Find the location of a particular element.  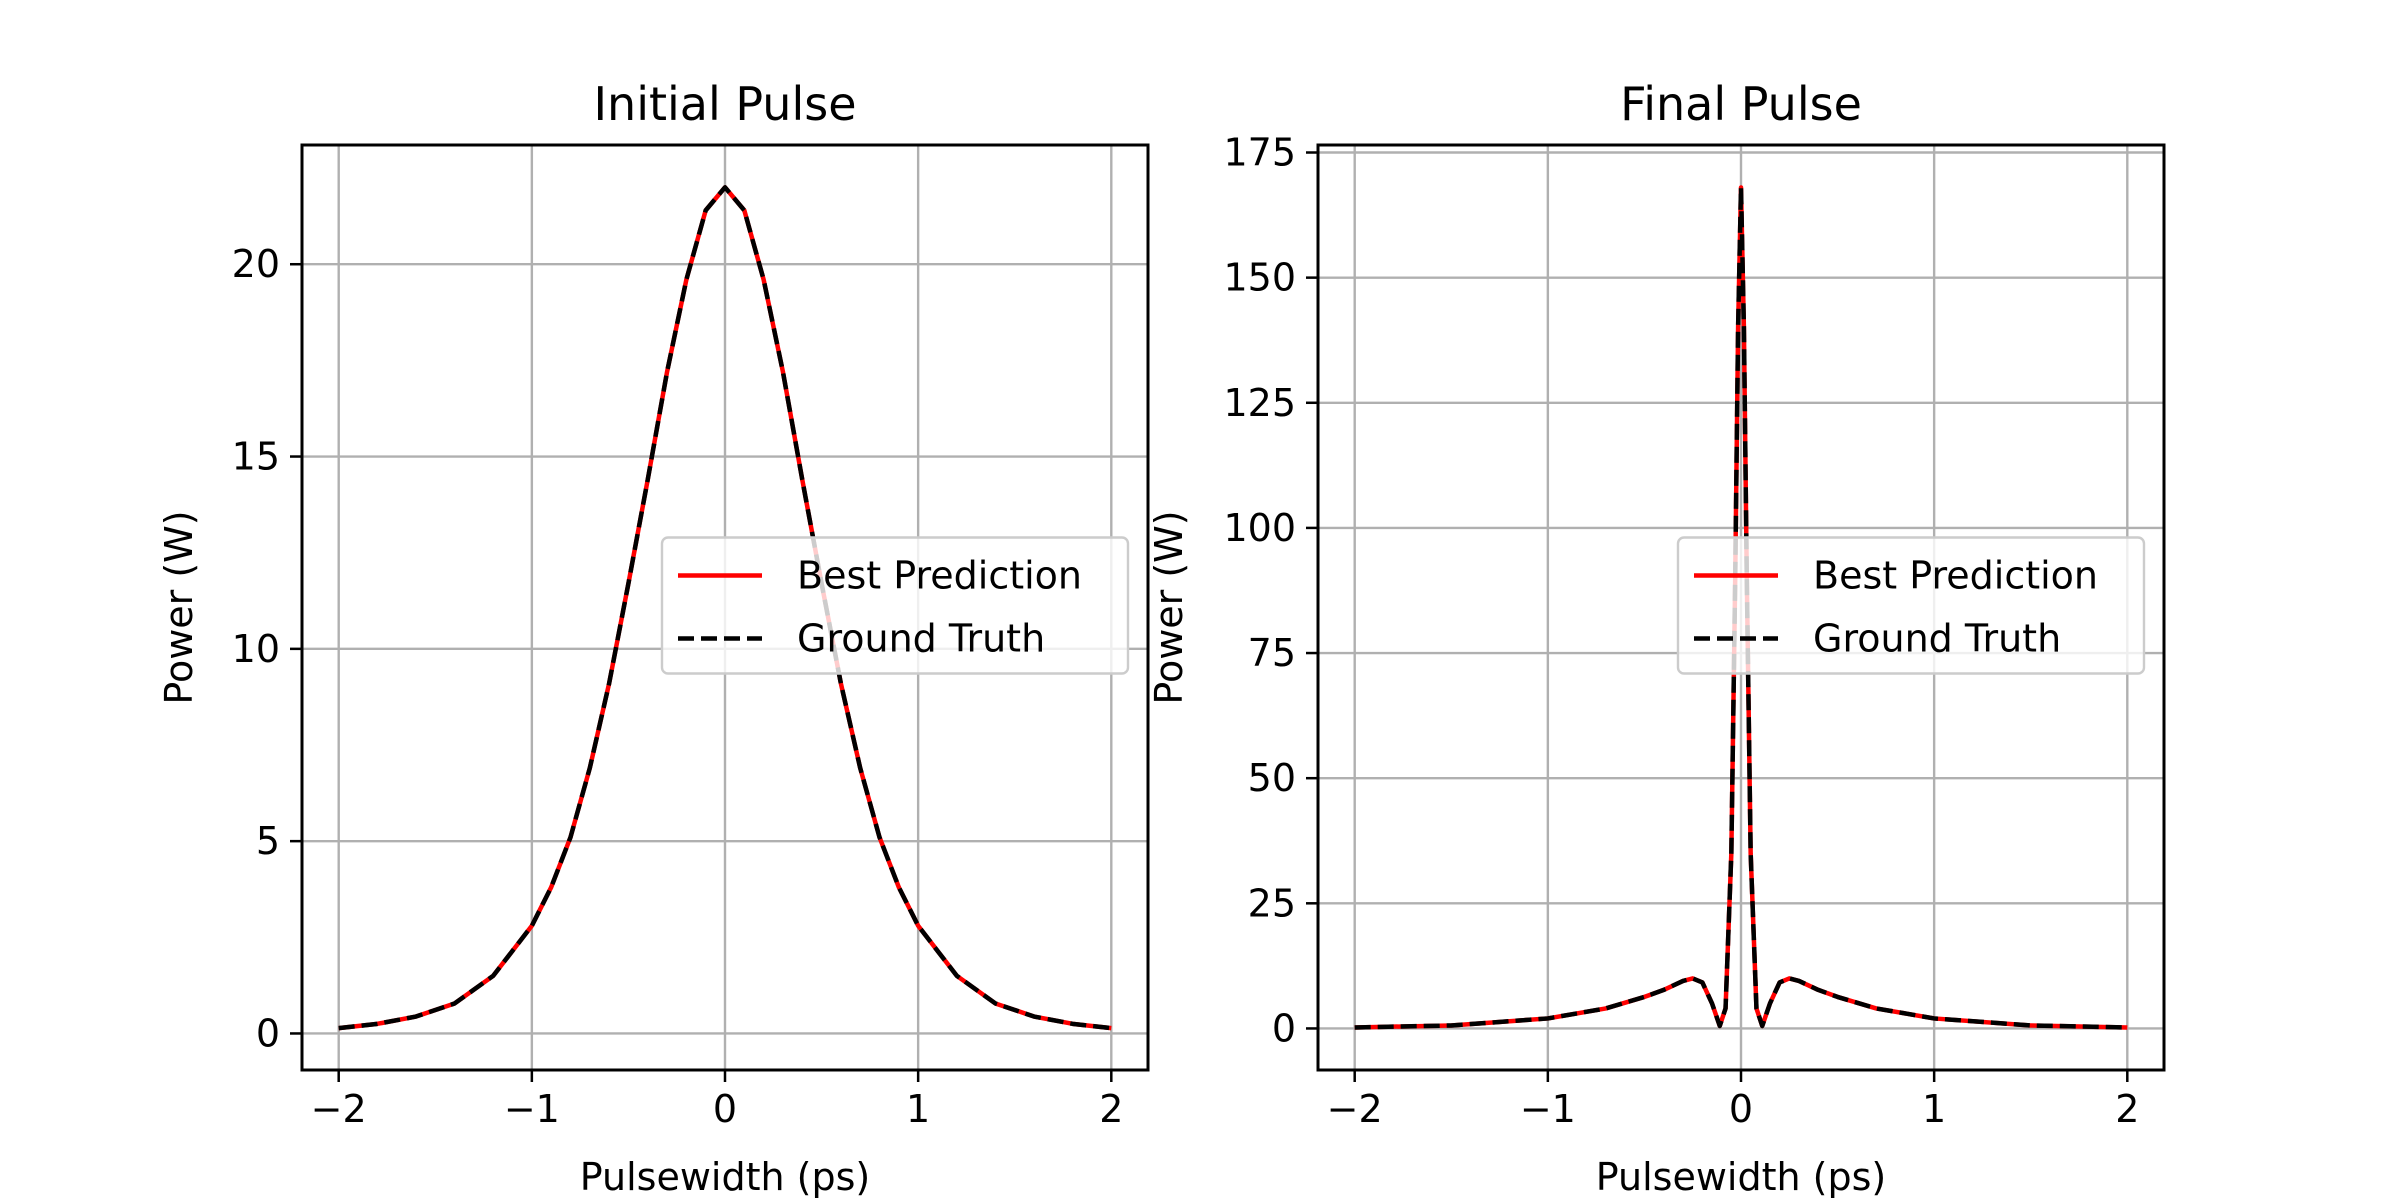

final-pulse-ytick-label-2: 50 is located at coordinates (1272, 778).